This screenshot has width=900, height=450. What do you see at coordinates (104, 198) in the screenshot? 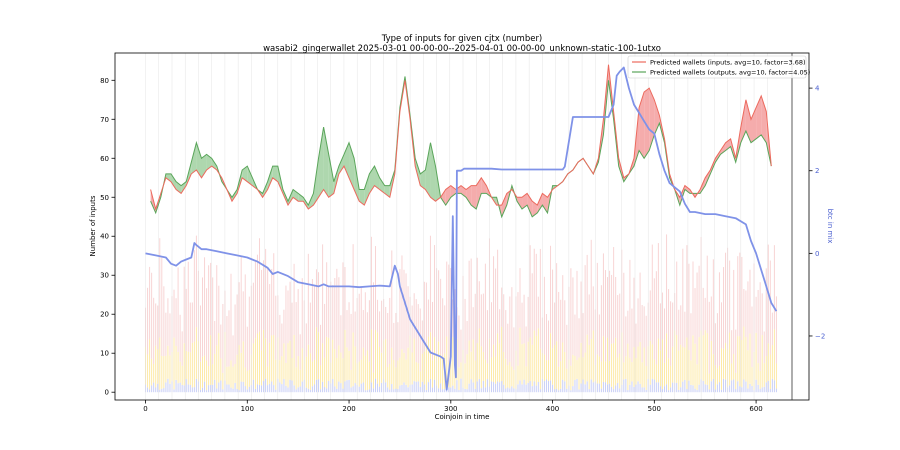
I see `y-tick-label: 50` at bounding box center [104, 198].